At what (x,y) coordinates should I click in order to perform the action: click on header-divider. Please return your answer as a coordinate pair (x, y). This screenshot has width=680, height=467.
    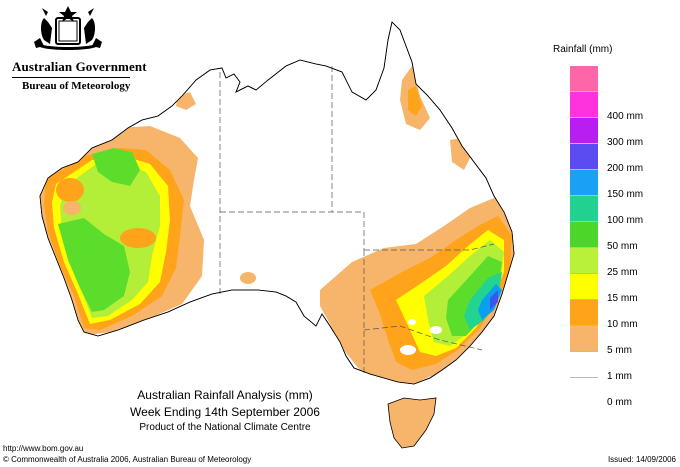
    Looking at the image, I should click on (71, 77).